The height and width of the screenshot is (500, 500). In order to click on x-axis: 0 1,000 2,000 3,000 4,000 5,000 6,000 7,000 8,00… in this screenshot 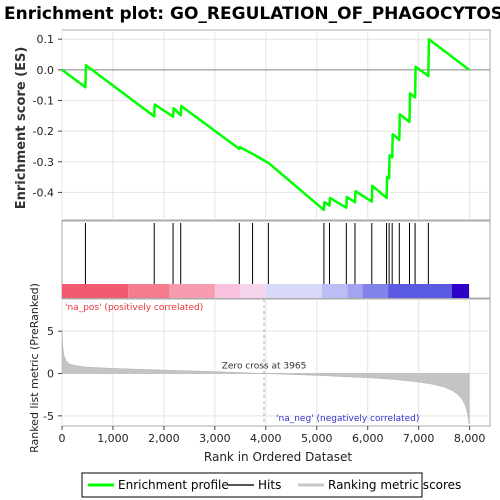, I will do `click(272, 435)`.